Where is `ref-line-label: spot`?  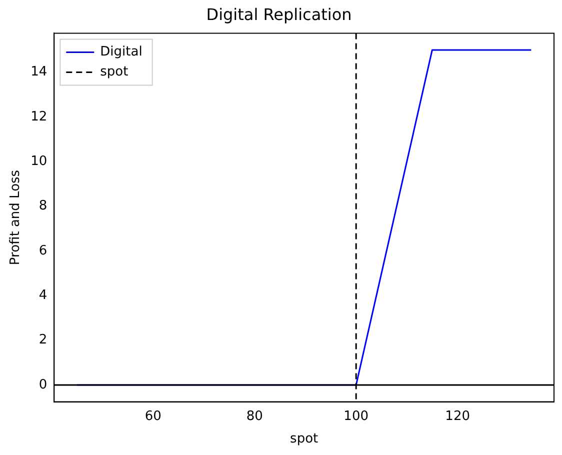 ref-line-label: spot is located at coordinates (114, 72).